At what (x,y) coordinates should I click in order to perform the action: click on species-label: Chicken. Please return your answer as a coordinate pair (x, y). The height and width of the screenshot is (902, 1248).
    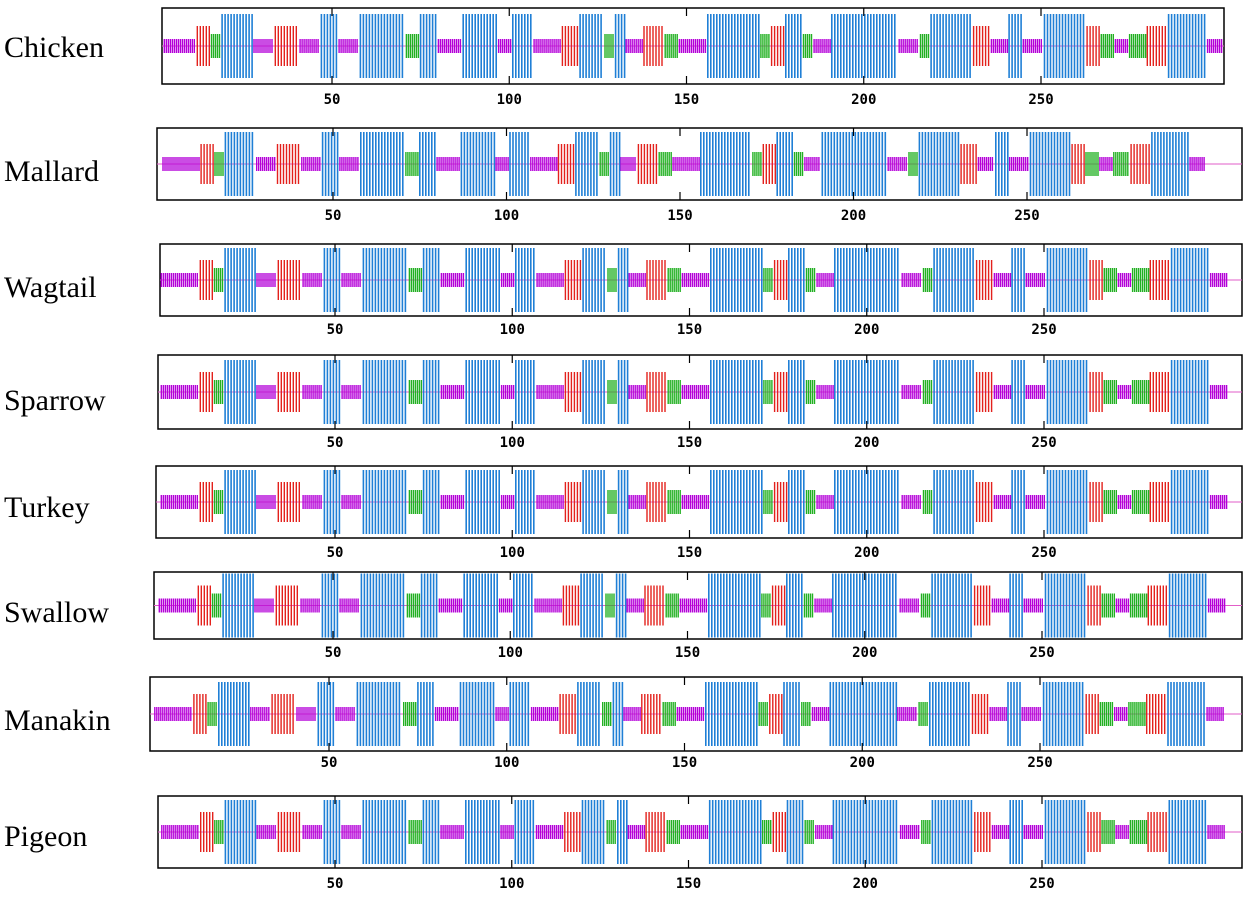
    Looking at the image, I should click on (54, 47).